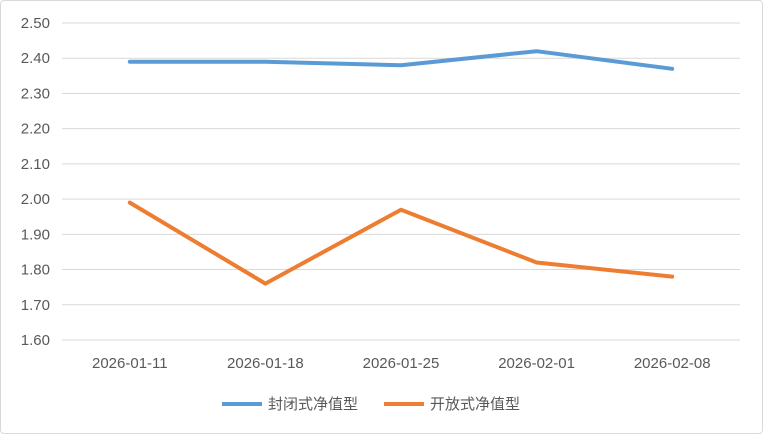 The width and height of the screenshot is (763, 434). I want to click on x-tick-label: 2026-02-08, so click(672, 363).